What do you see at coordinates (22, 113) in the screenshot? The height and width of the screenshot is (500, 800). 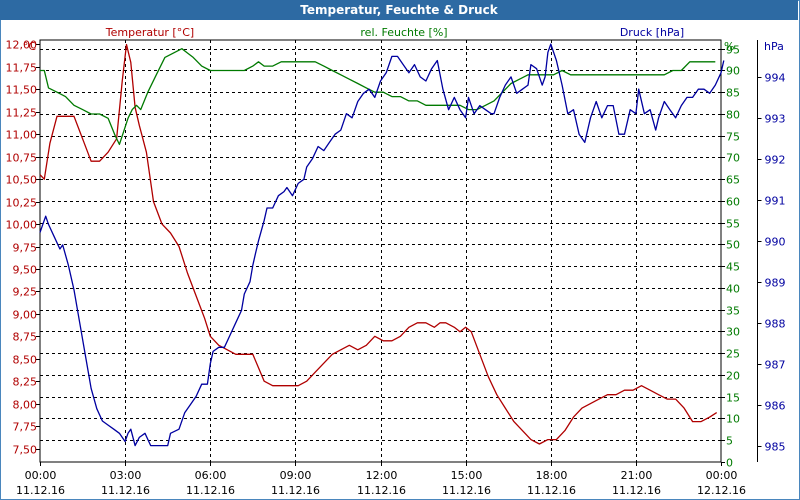 I see `temperature-tick-label: 11,25` at bounding box center [22, 113].